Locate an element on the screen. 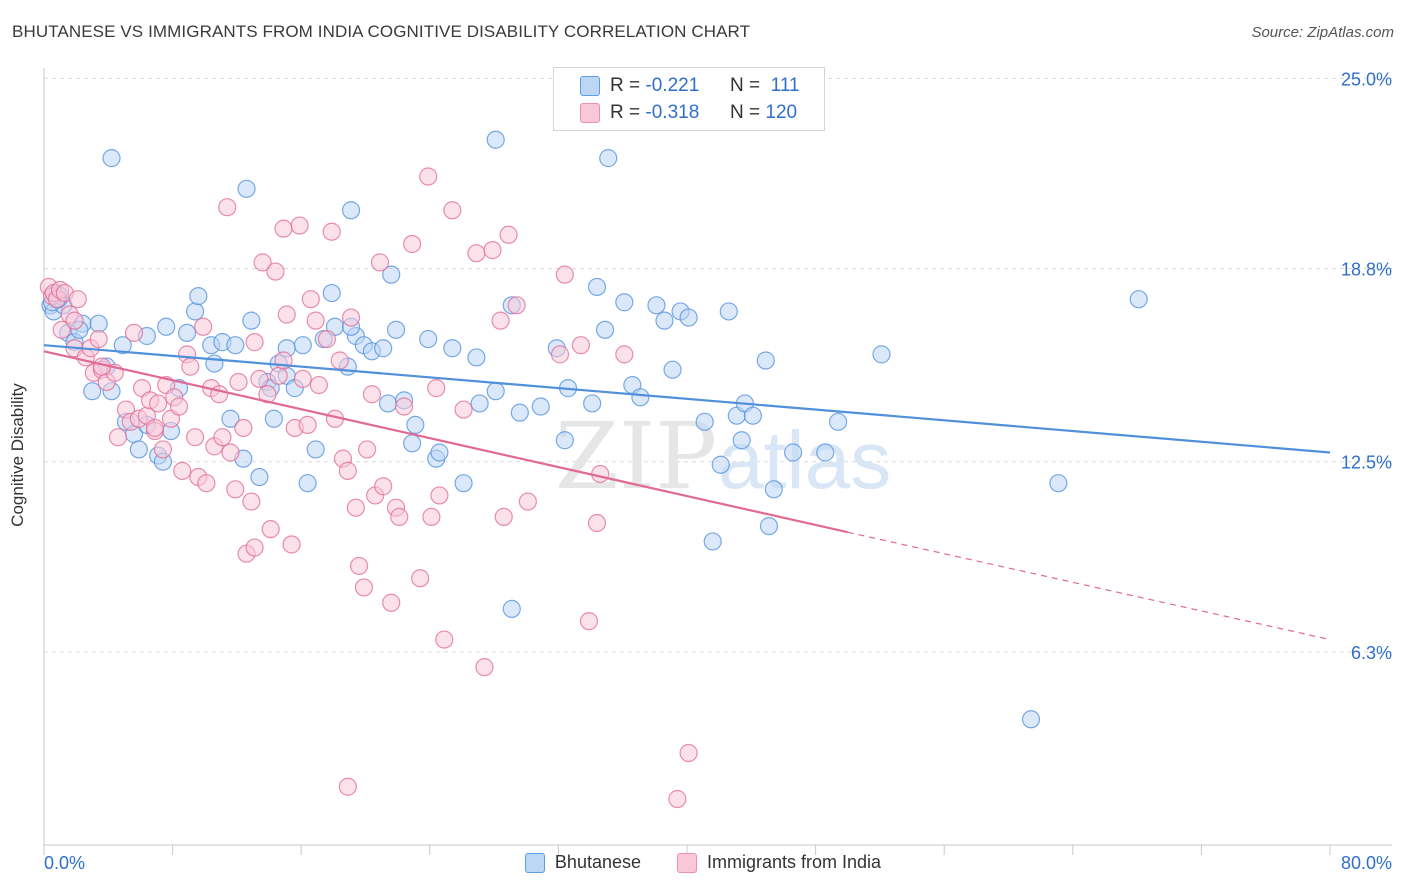 The width and height of the screenshot is (1406, 892). legend-item-bhutanese: Bhutanese is located at coordinates (582, 862).